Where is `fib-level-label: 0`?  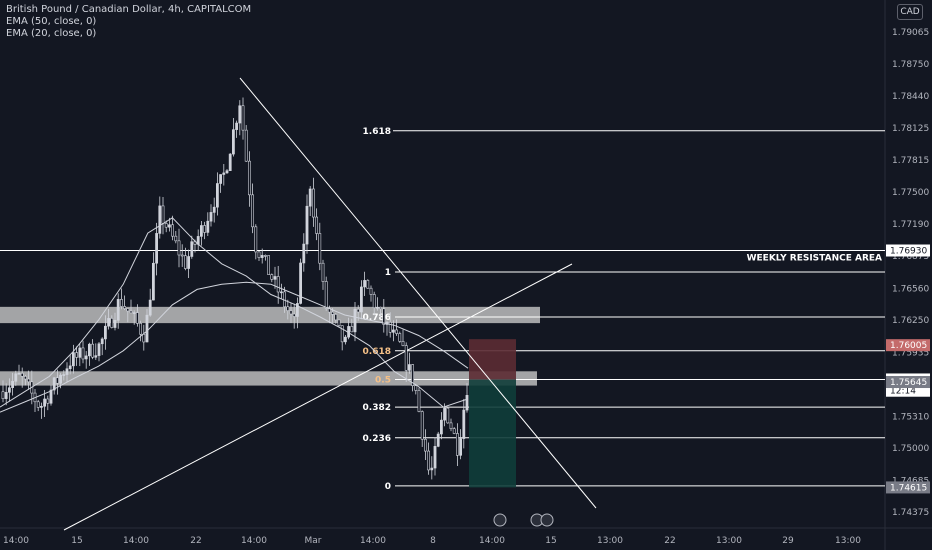
fib-level-label: 0 is located at coordinates (388, 487).